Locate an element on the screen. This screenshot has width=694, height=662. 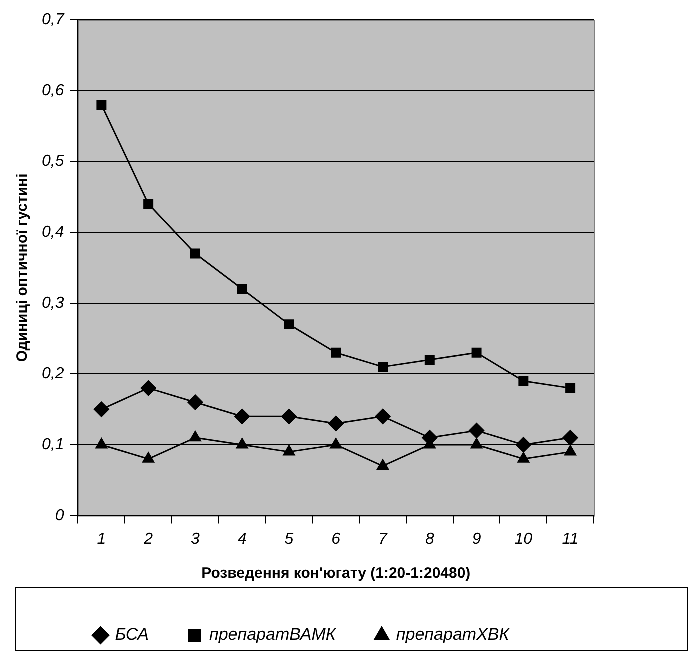
x-tick-label: 8 is located at coordinates (429, 539).